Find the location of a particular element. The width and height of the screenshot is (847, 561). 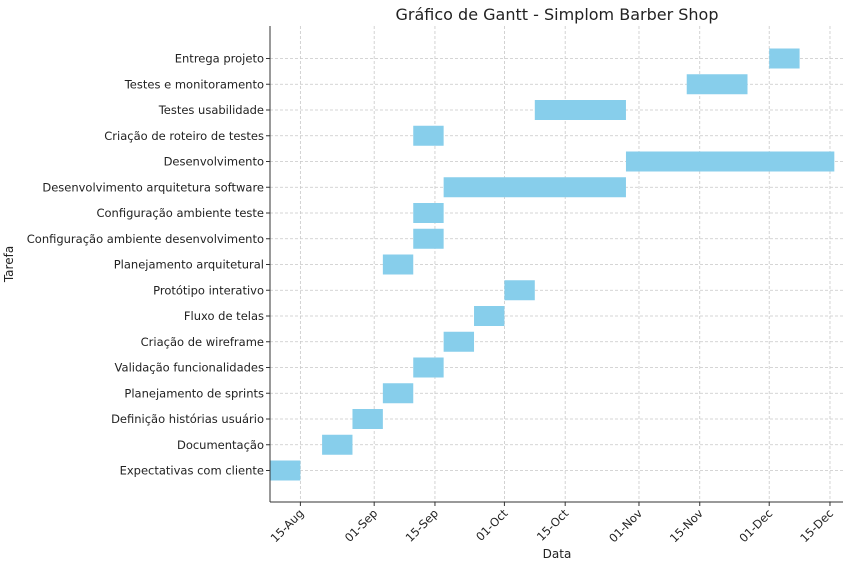

x-tick-label: 01-Dec is located at coordinates (755, 525).